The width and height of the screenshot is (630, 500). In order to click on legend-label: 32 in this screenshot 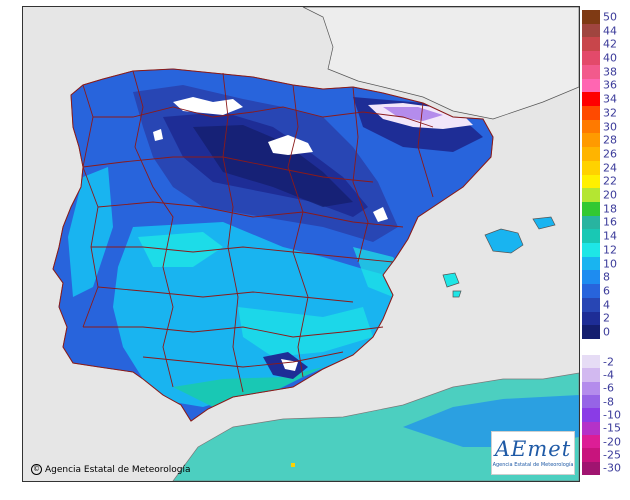, I will do `click(610, 113)`.